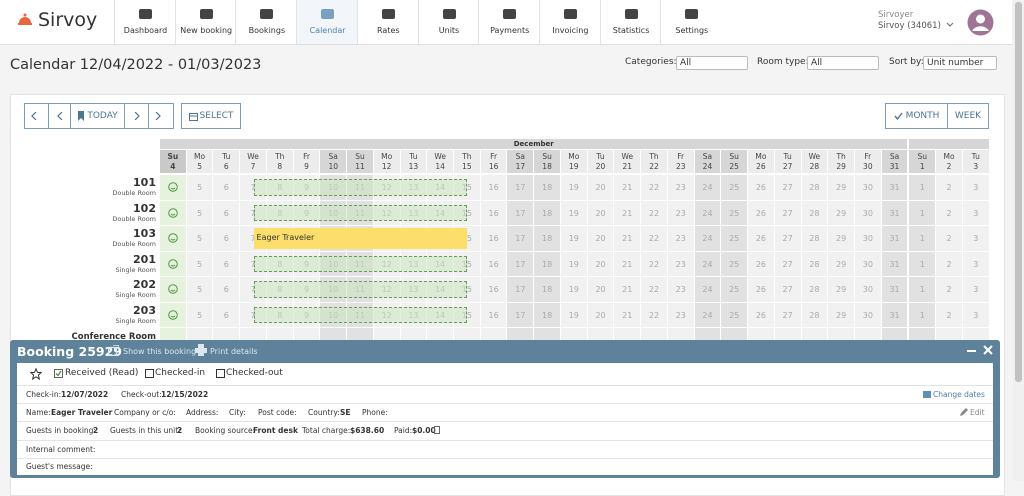  What do you see at coordinates (960, 63) in the screenshot?
I see `filter-select: Unit number` at bounding box center [960, 63].